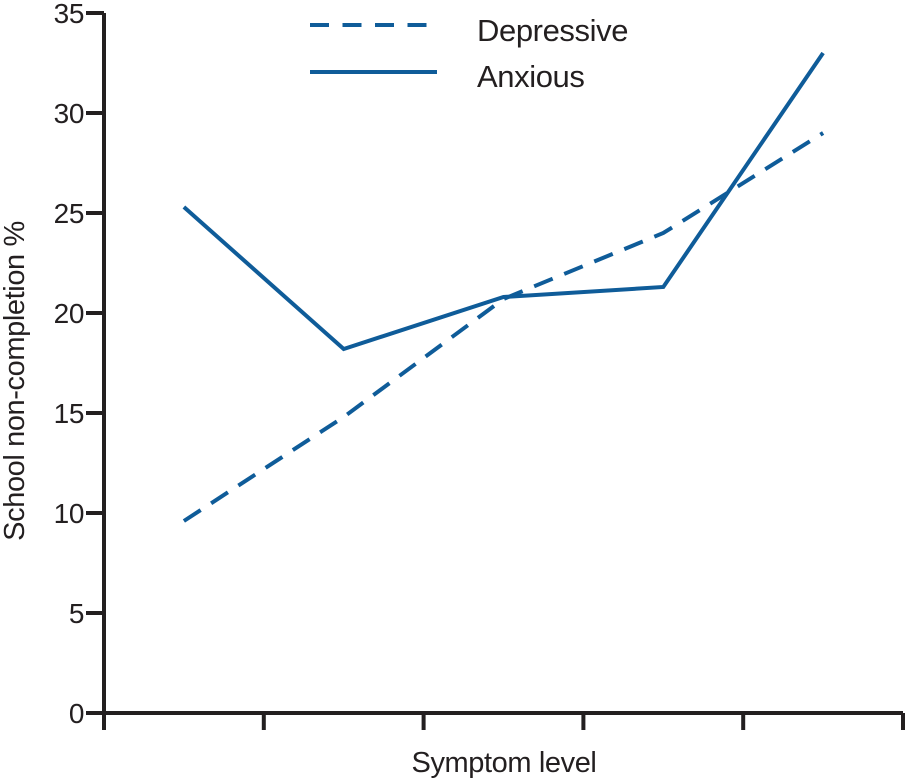  I want to click on legend-label-anxious: Anxious, so click(531, 76).